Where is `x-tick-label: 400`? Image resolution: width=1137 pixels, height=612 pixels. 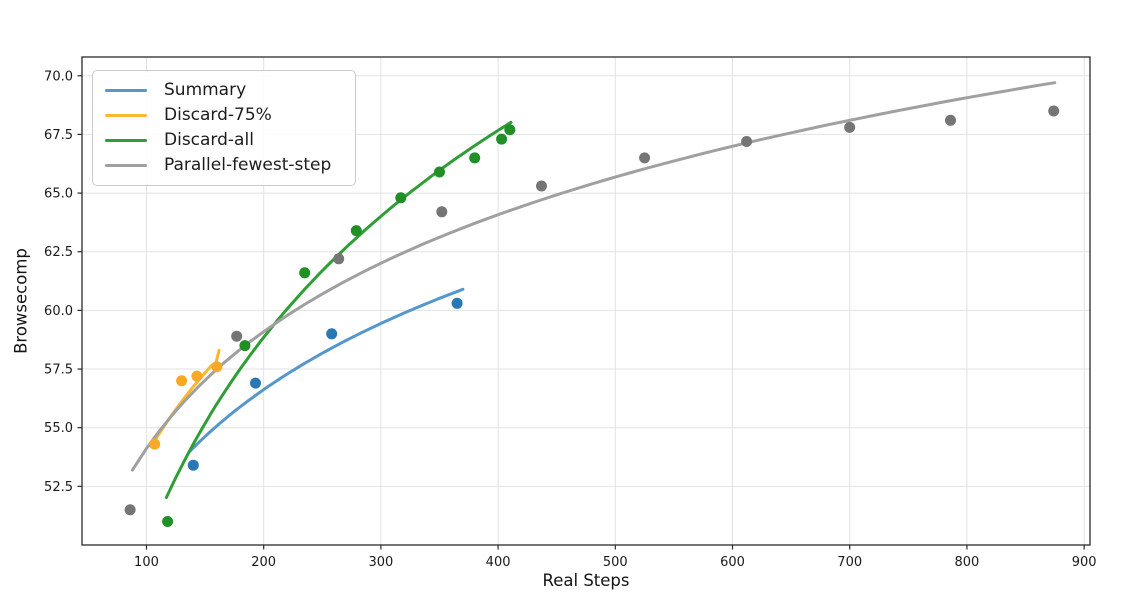 x-tick-label: 400 is located at coordinates (498, 562).